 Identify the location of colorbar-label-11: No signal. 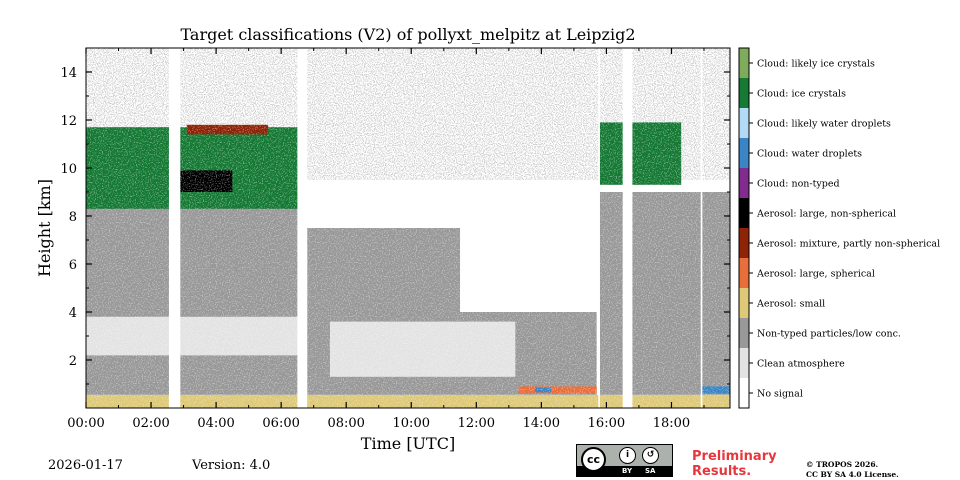
(780, 394).